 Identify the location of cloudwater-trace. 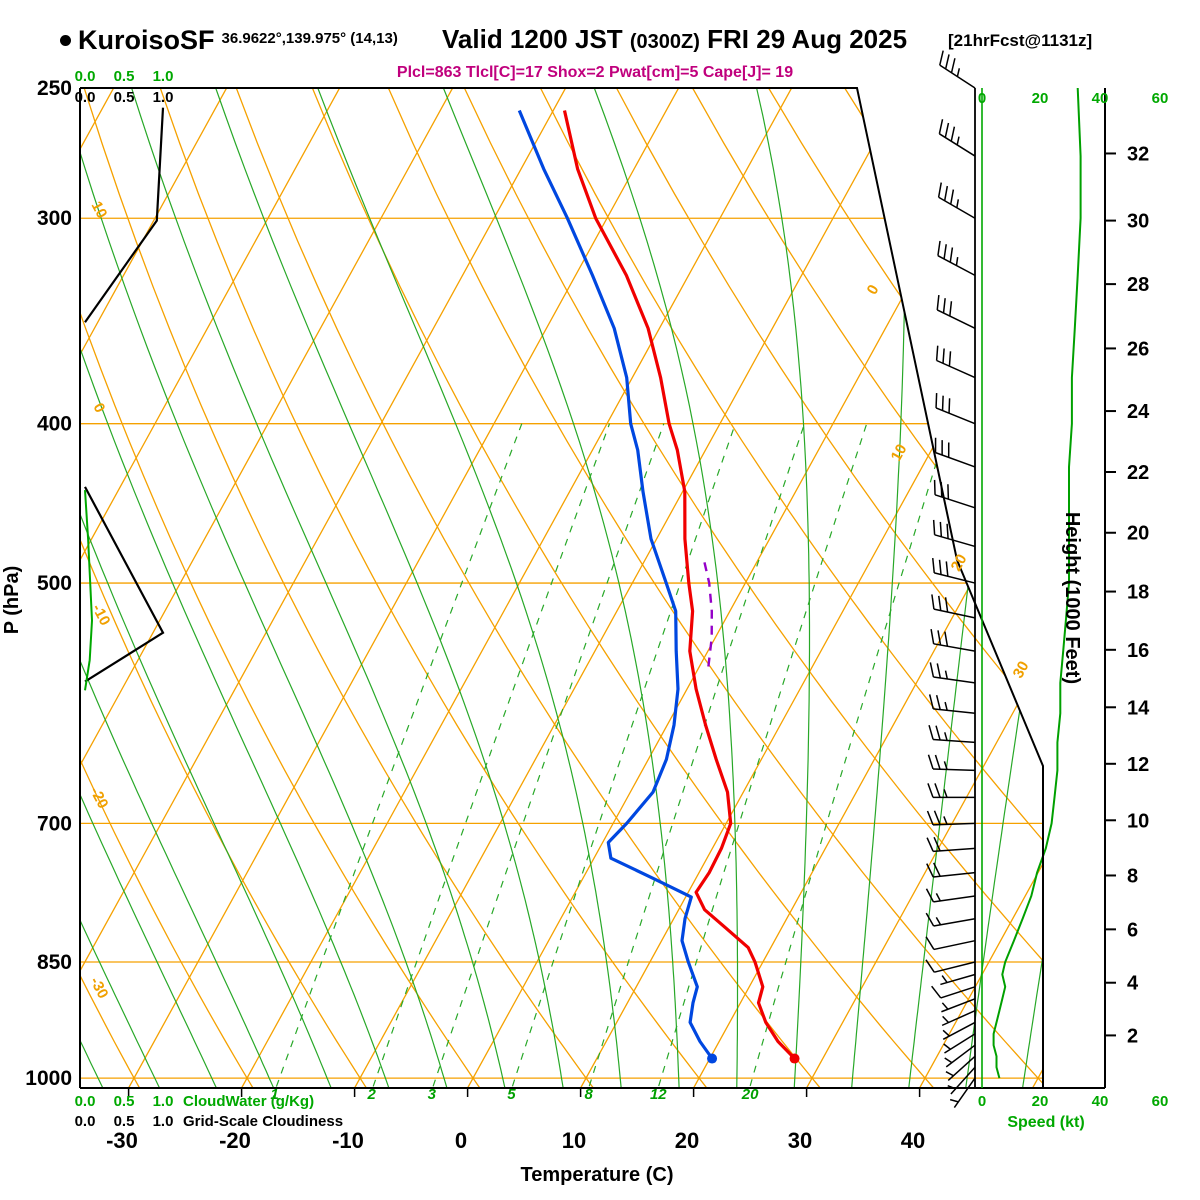
(89, 590).